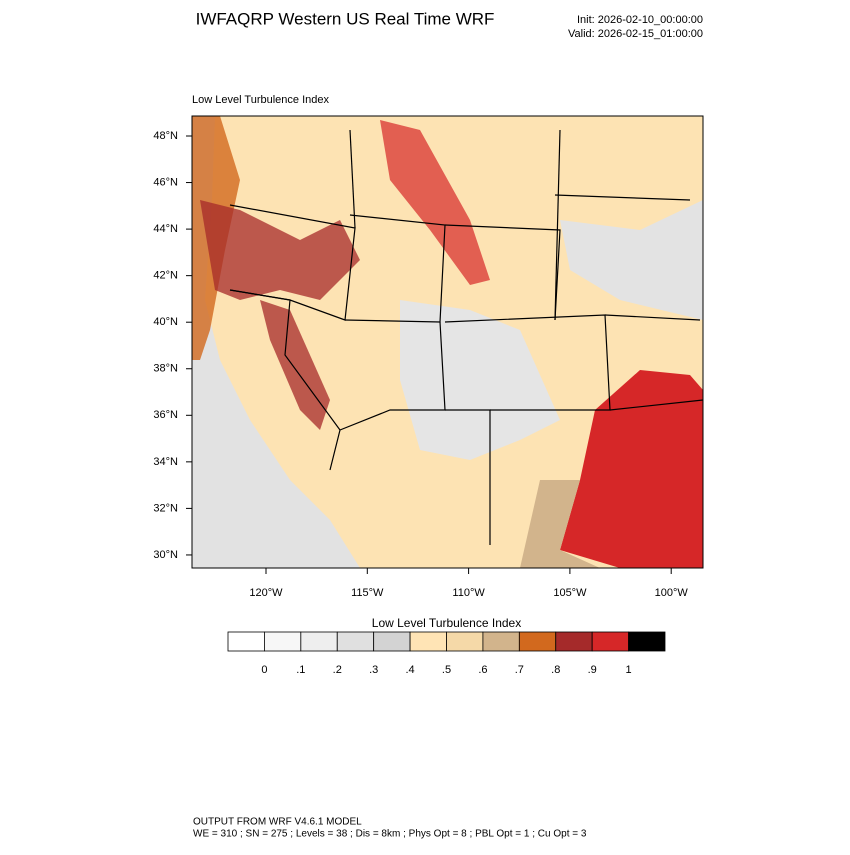 The image size is (850, 855). What do you see at coordinates (672, 593) in the screenshot?
I see `lon-label: 100°W` at bounding box center [672, 593].